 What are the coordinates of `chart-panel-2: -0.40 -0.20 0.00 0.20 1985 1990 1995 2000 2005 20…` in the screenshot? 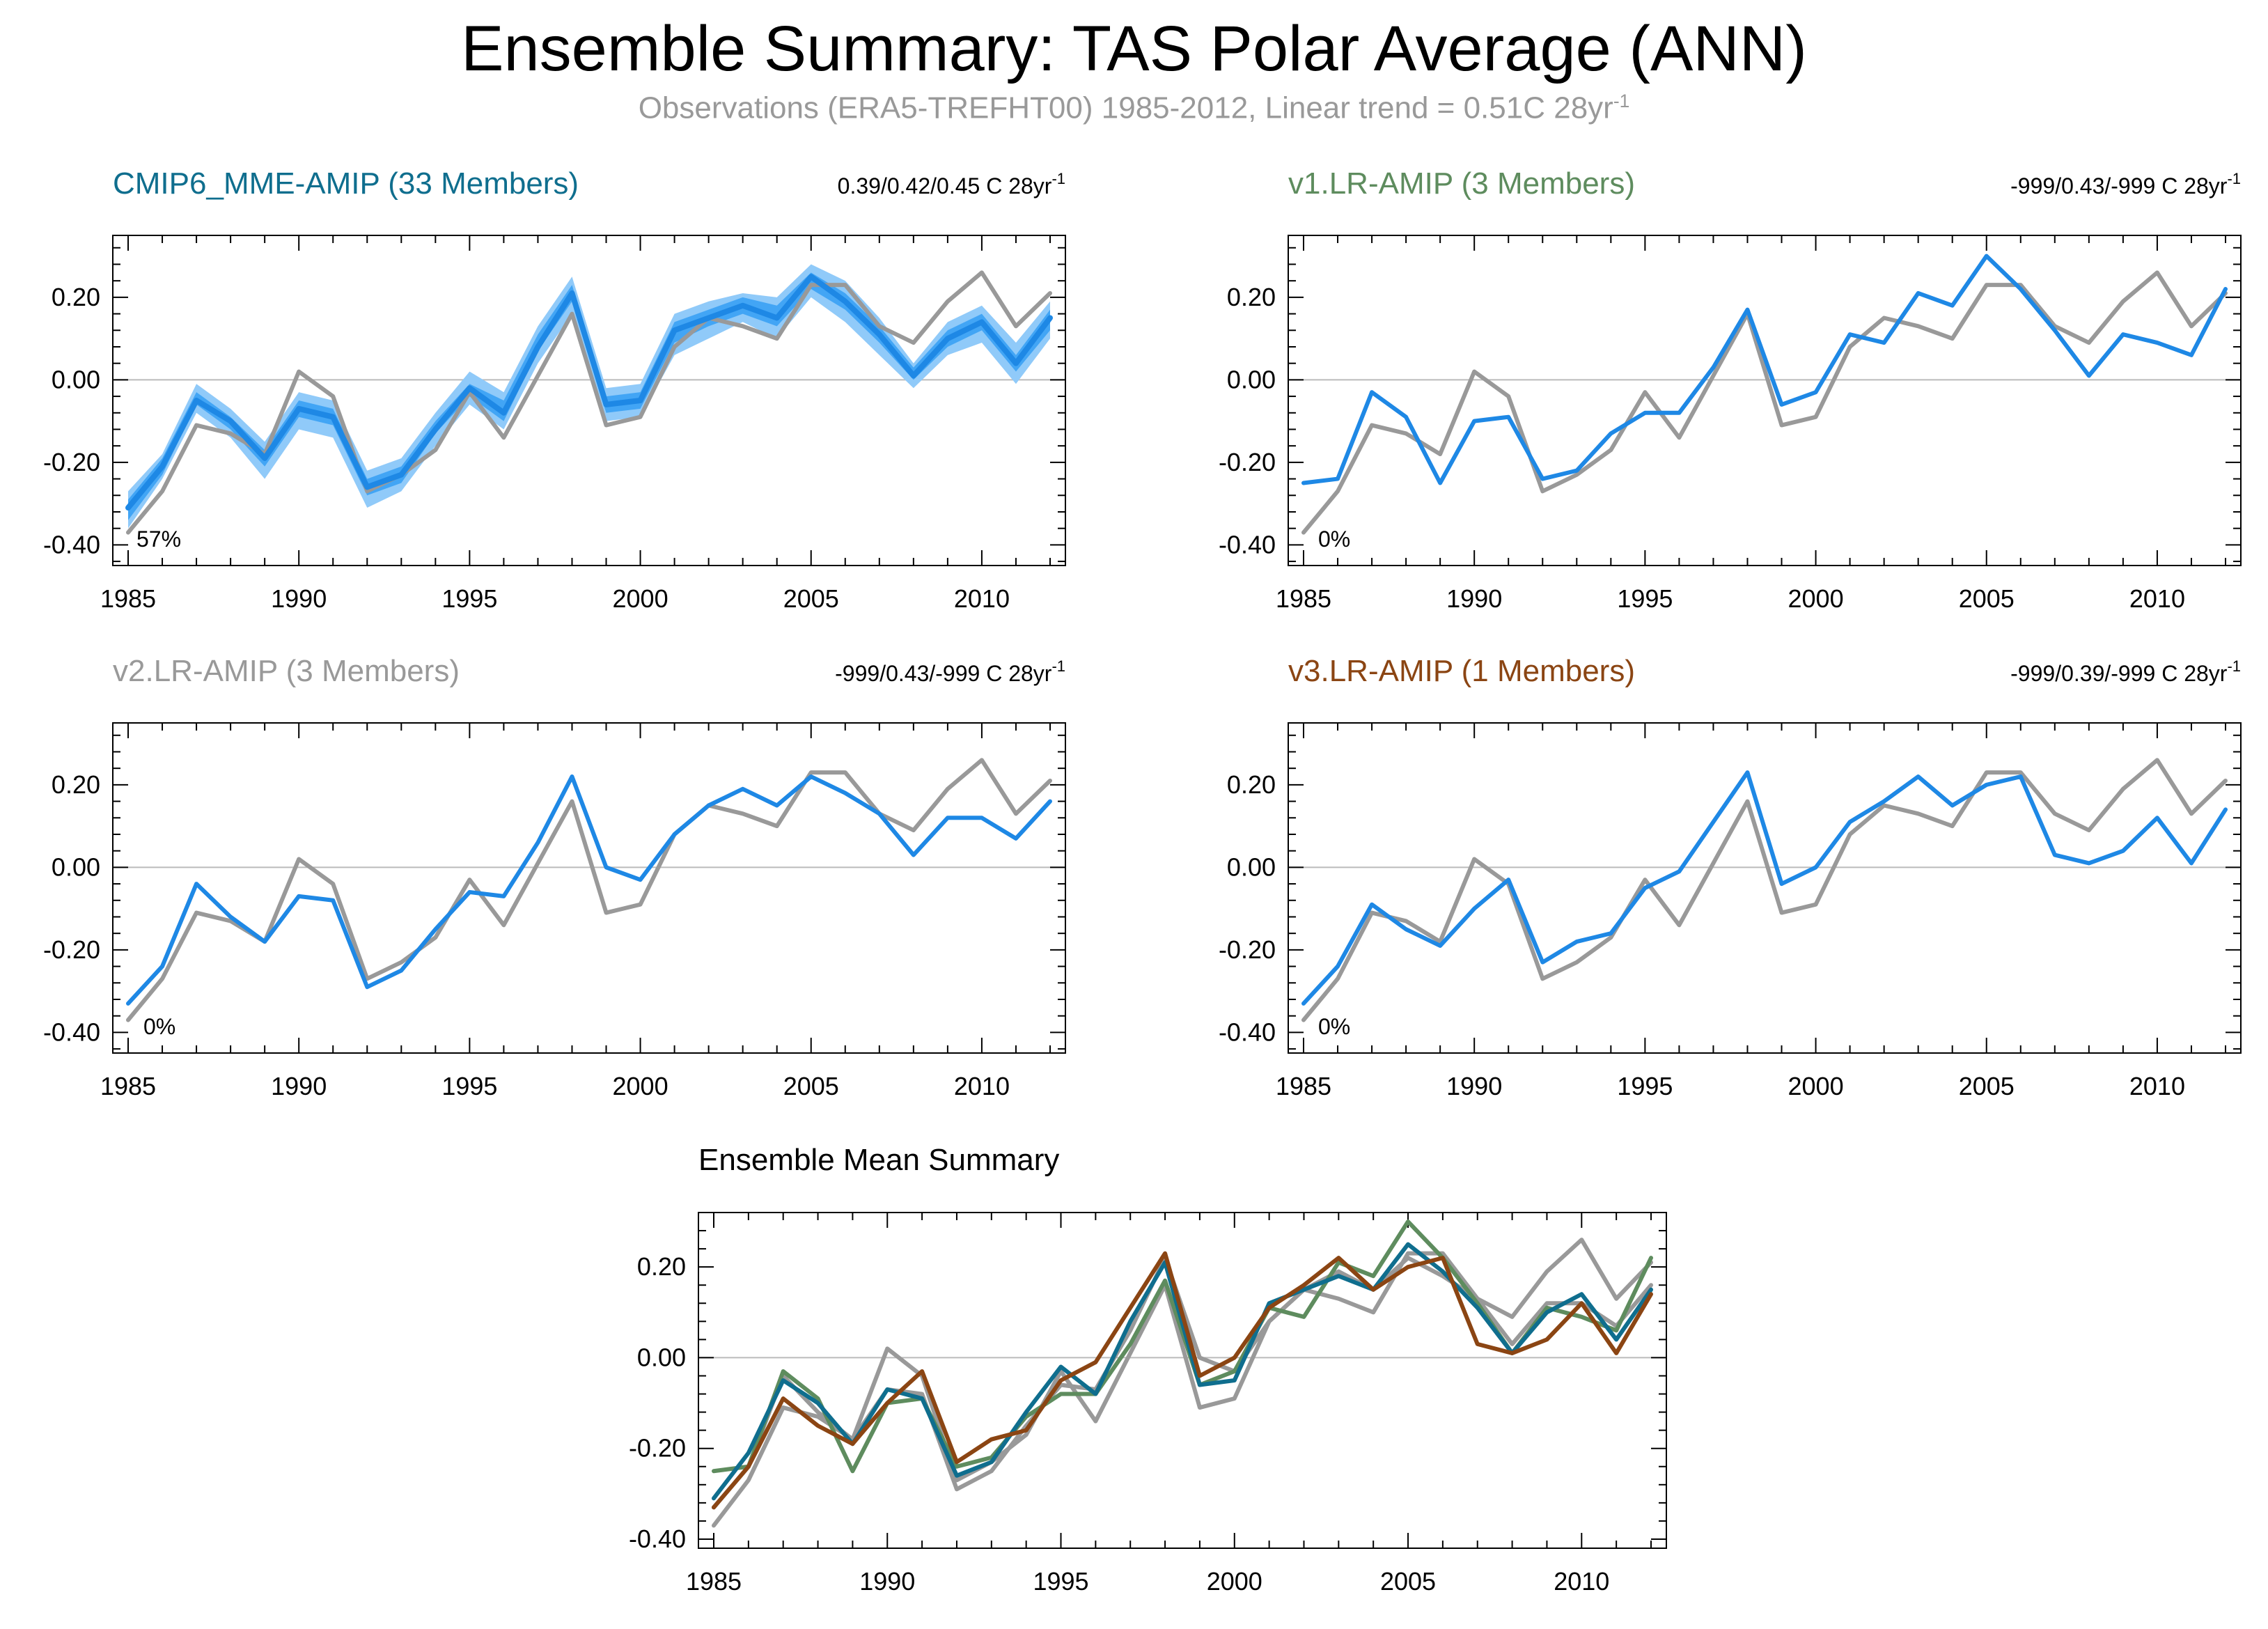 It's located at (1730, 389).